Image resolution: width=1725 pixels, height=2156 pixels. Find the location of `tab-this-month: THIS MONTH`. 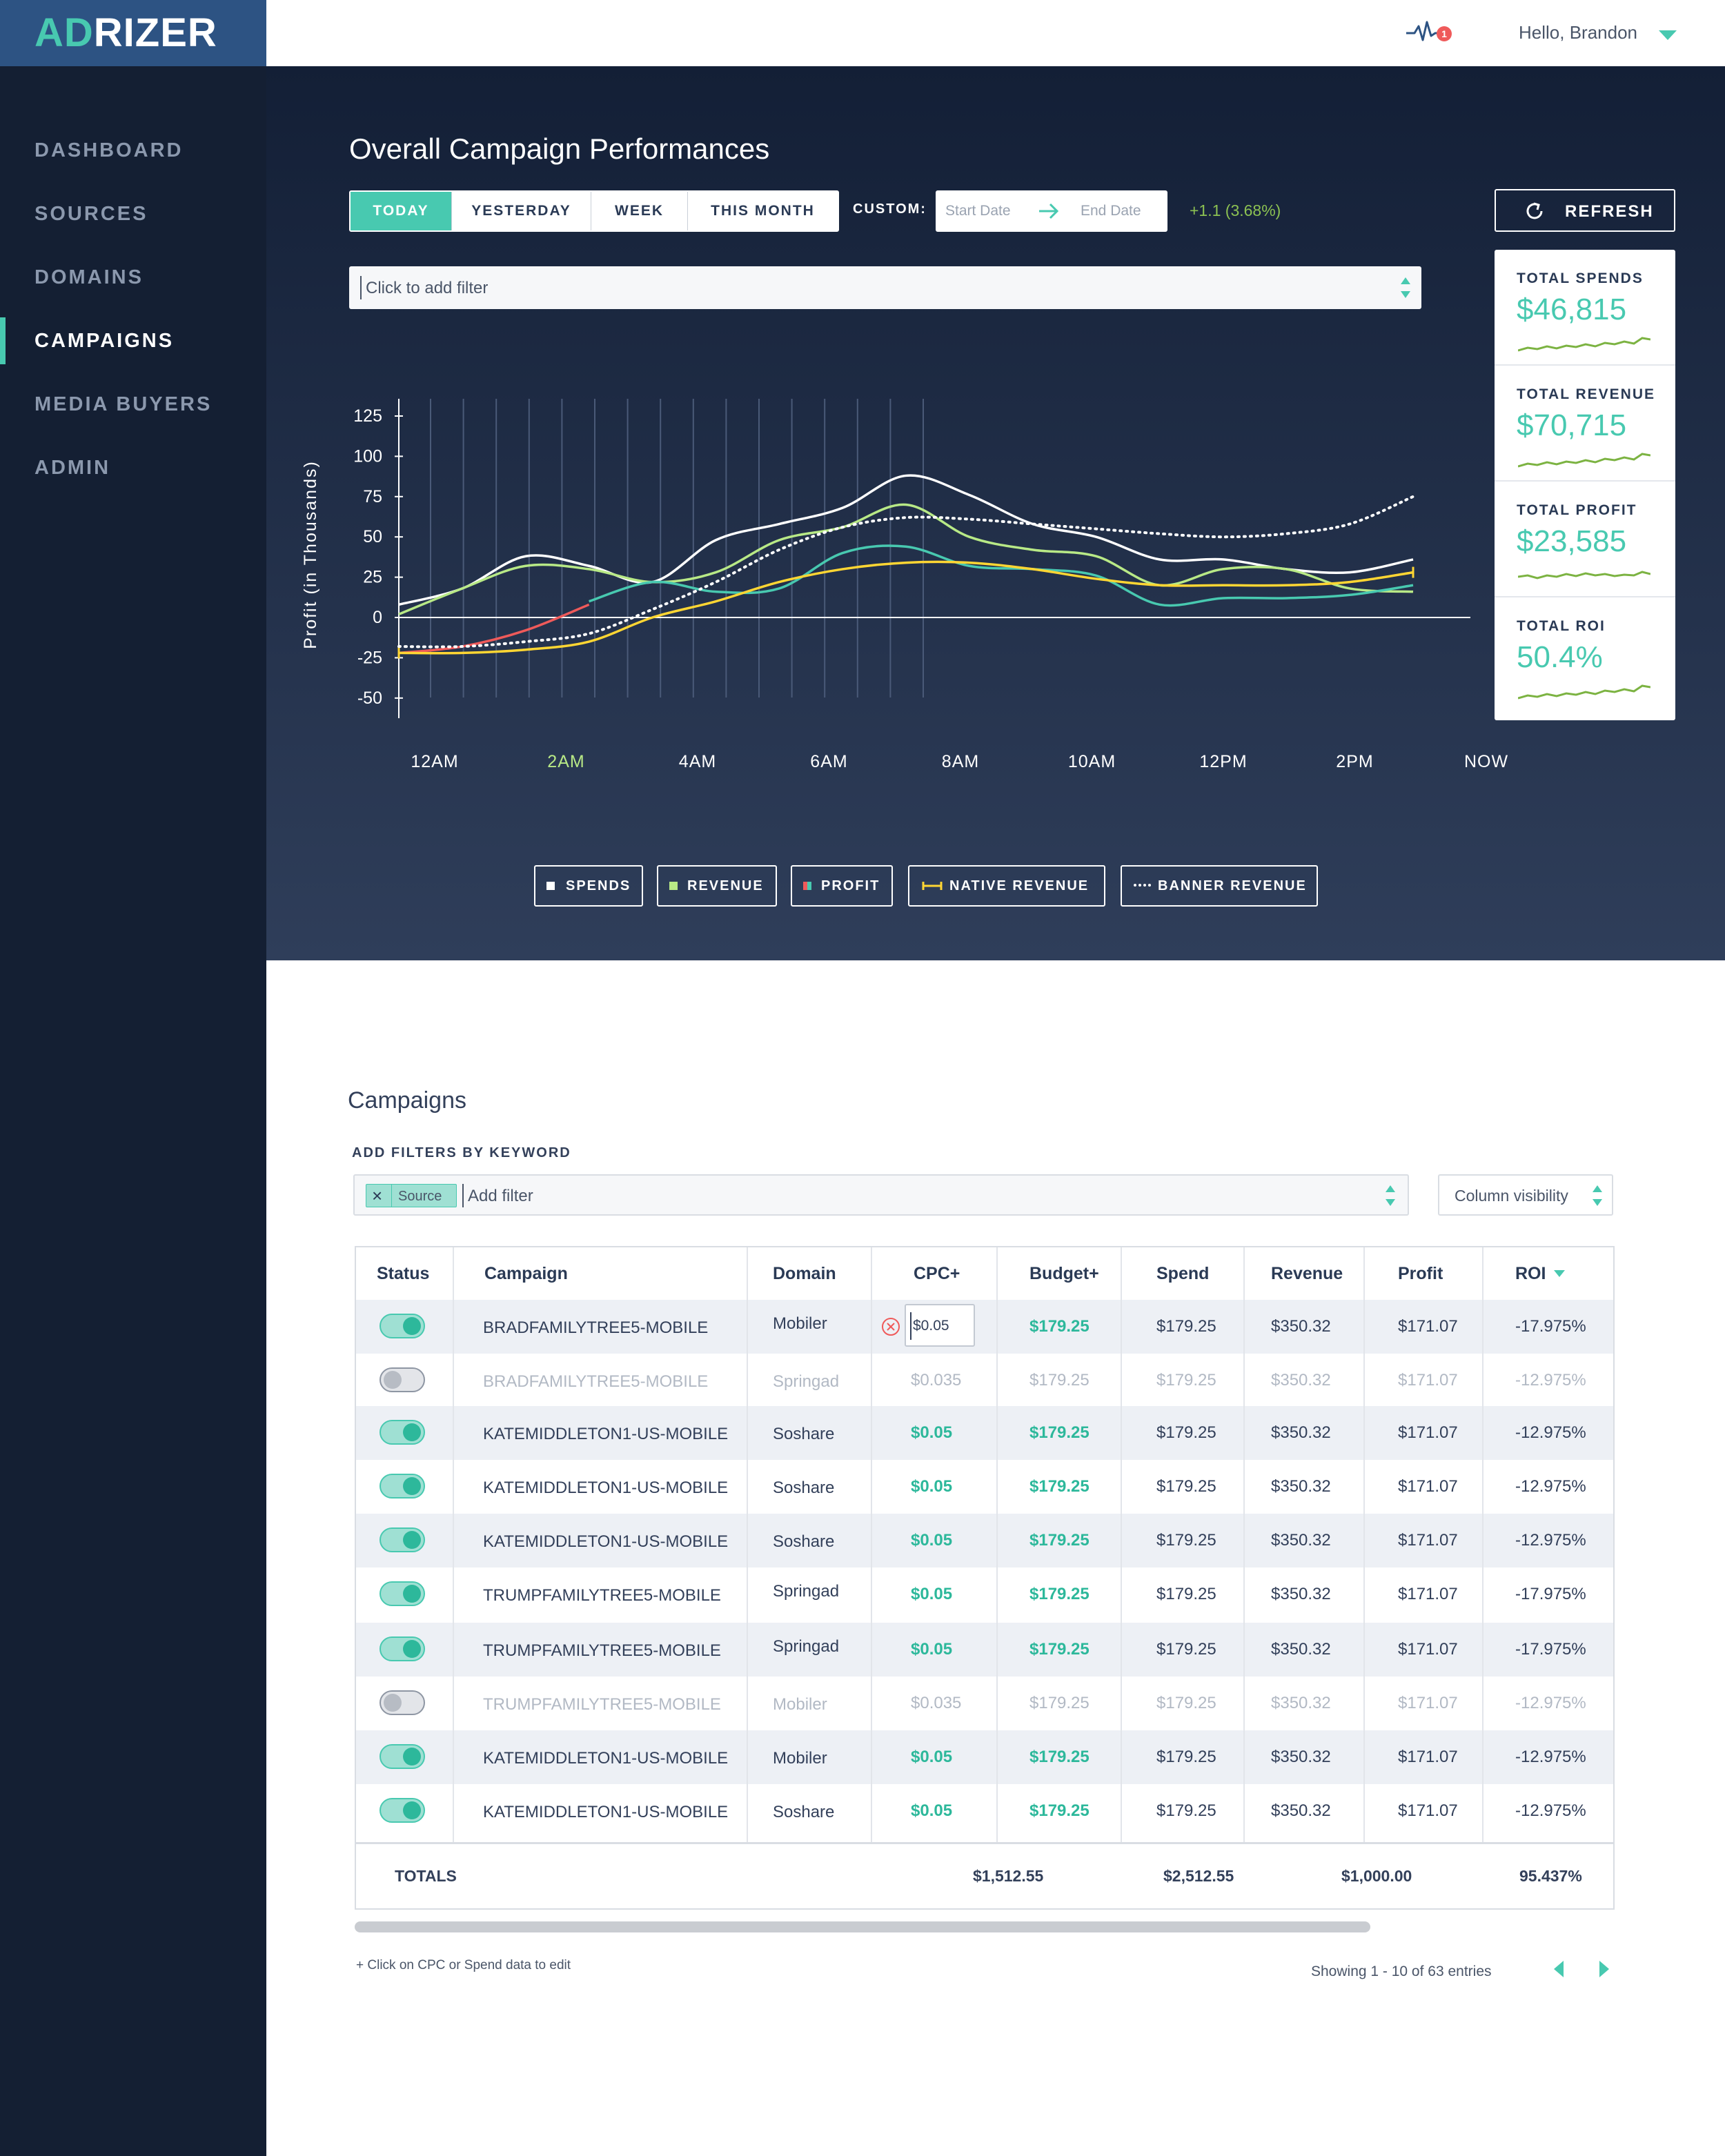

tab-this-month: THIS MONTH is located at coordinates (762, 211).